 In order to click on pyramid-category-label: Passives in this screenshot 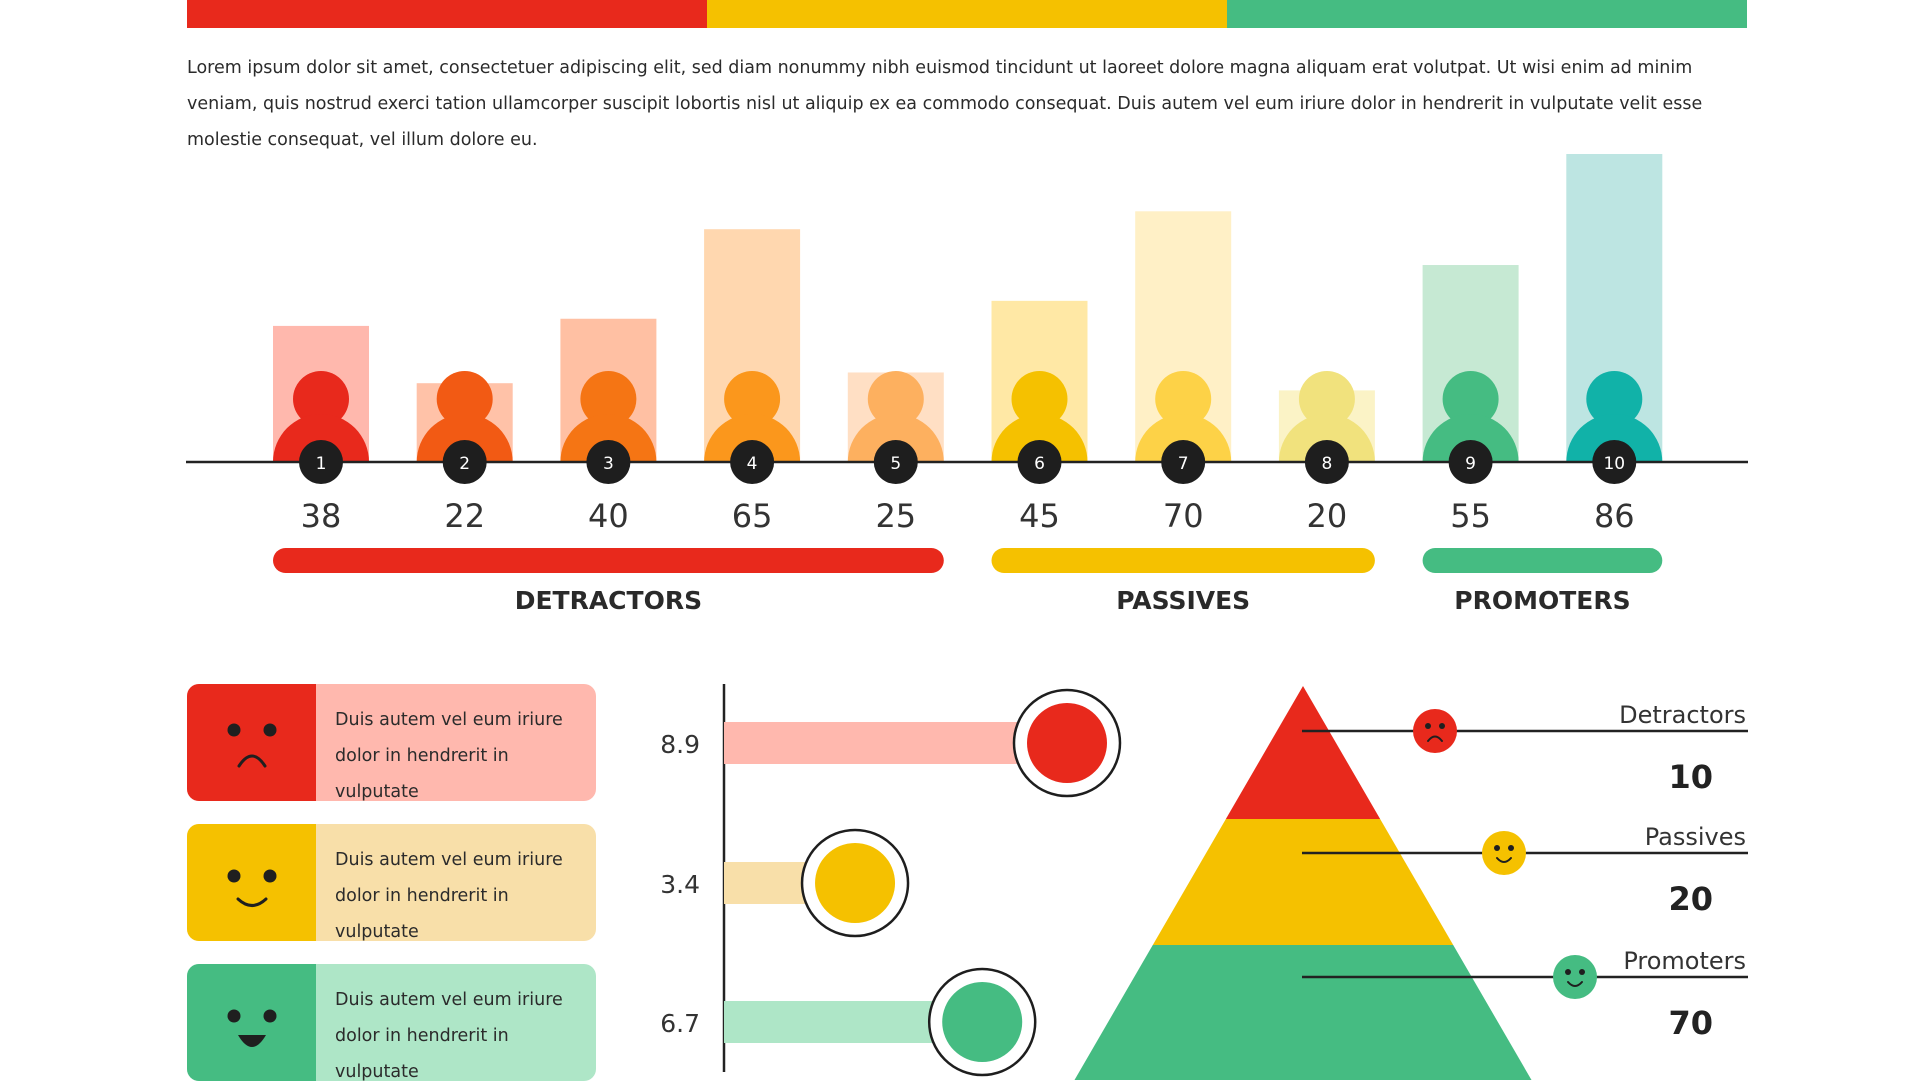, I will do `click(1695, 837)`.